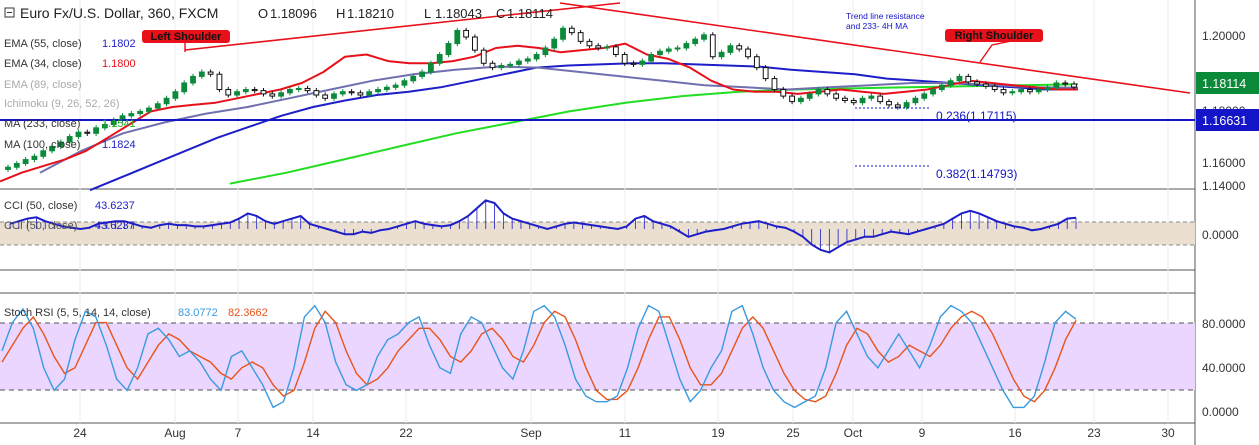 The width and height of the screenshot is (1259, 445). What do you see at coordinates (62, 104) in the screenshot?
I see `legend-ichimoku: Ichimoku (9, 26, 52, 26)` at bounding box center [62, 104].